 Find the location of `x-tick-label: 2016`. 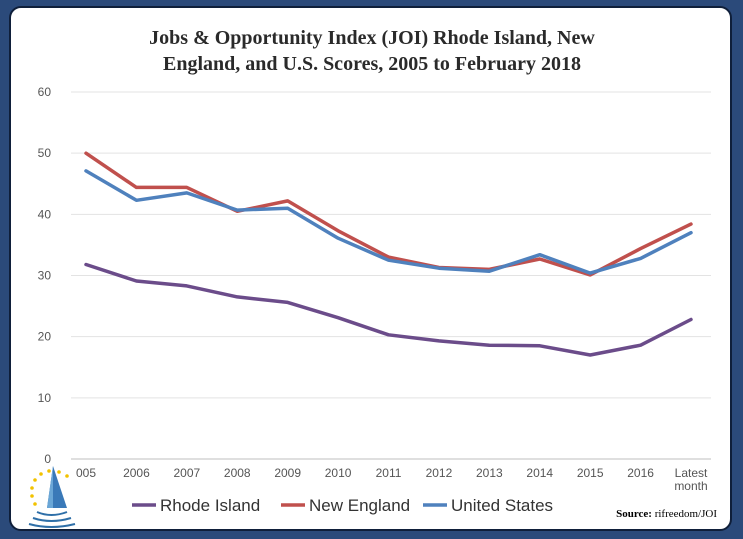

x-tick-label: 2016 is located at coordinates (640, 473).